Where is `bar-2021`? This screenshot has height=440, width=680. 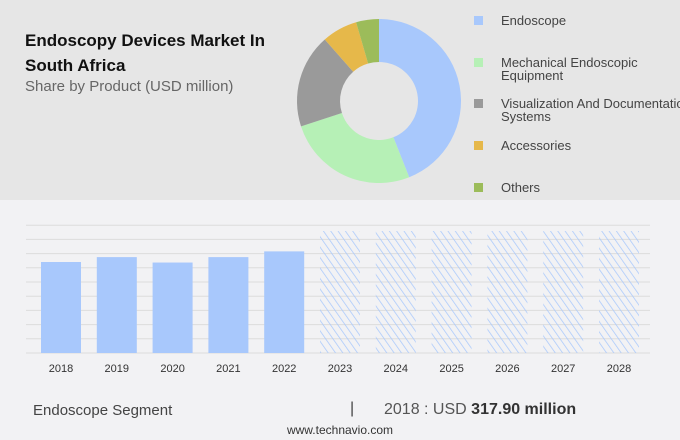
bar-2021 is located at coordinates (228, 305).